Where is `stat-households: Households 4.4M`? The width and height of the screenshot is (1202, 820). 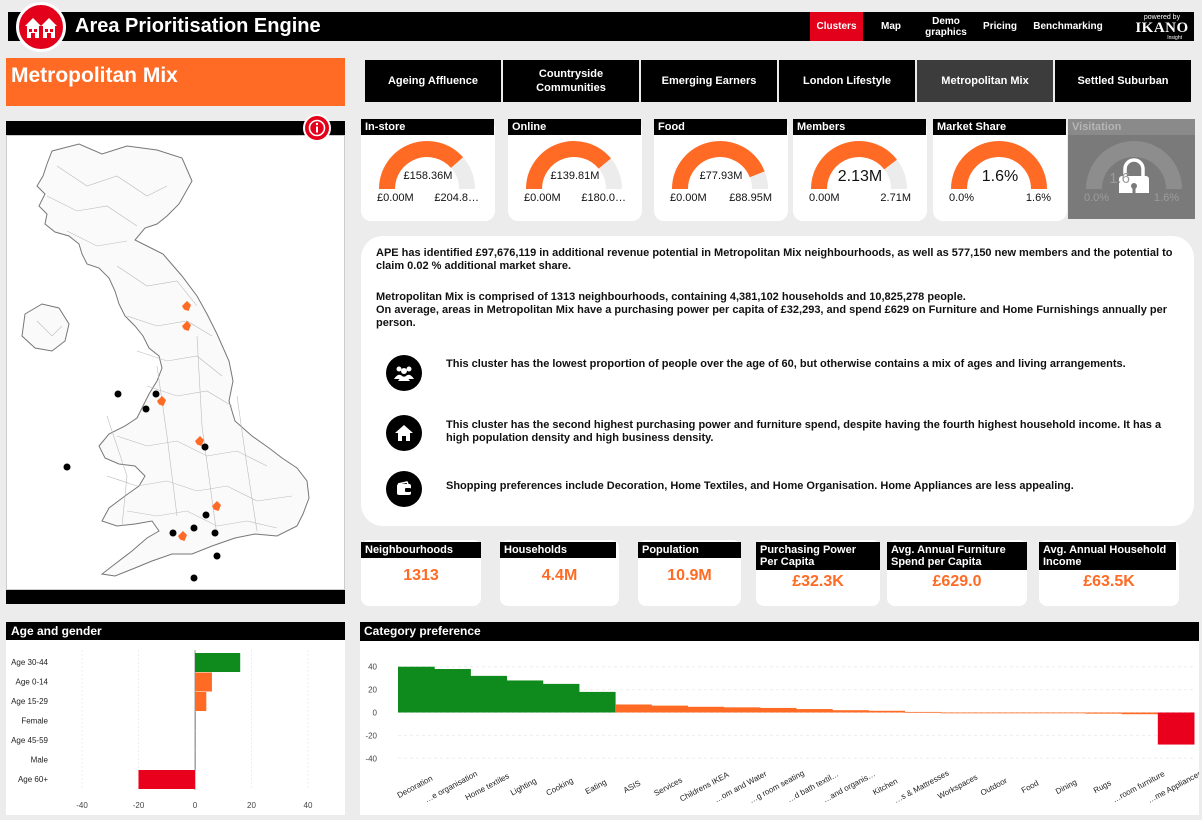 stat-households: Households 4.4M is located at coordinates (559, 573).